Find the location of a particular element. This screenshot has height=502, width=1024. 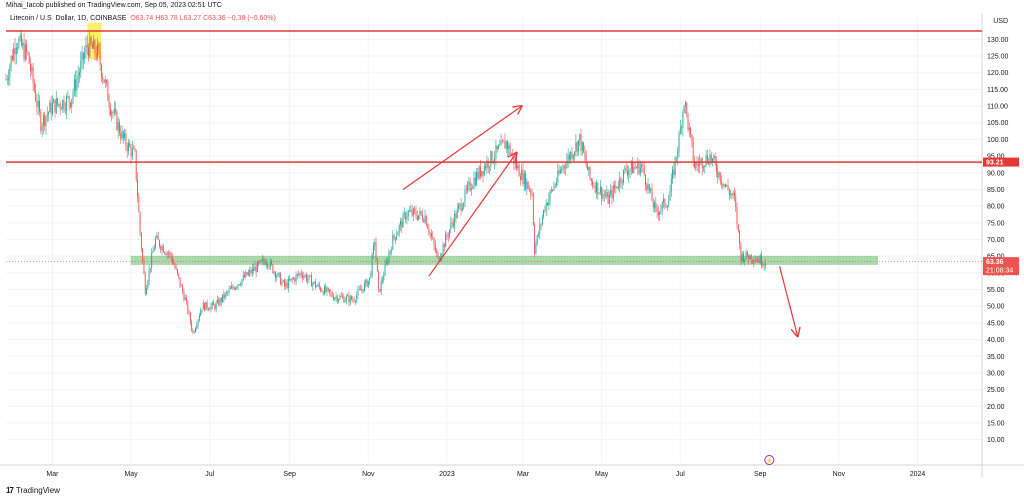

y-tick-label: 125.00 is located at coordinates (998, 57).